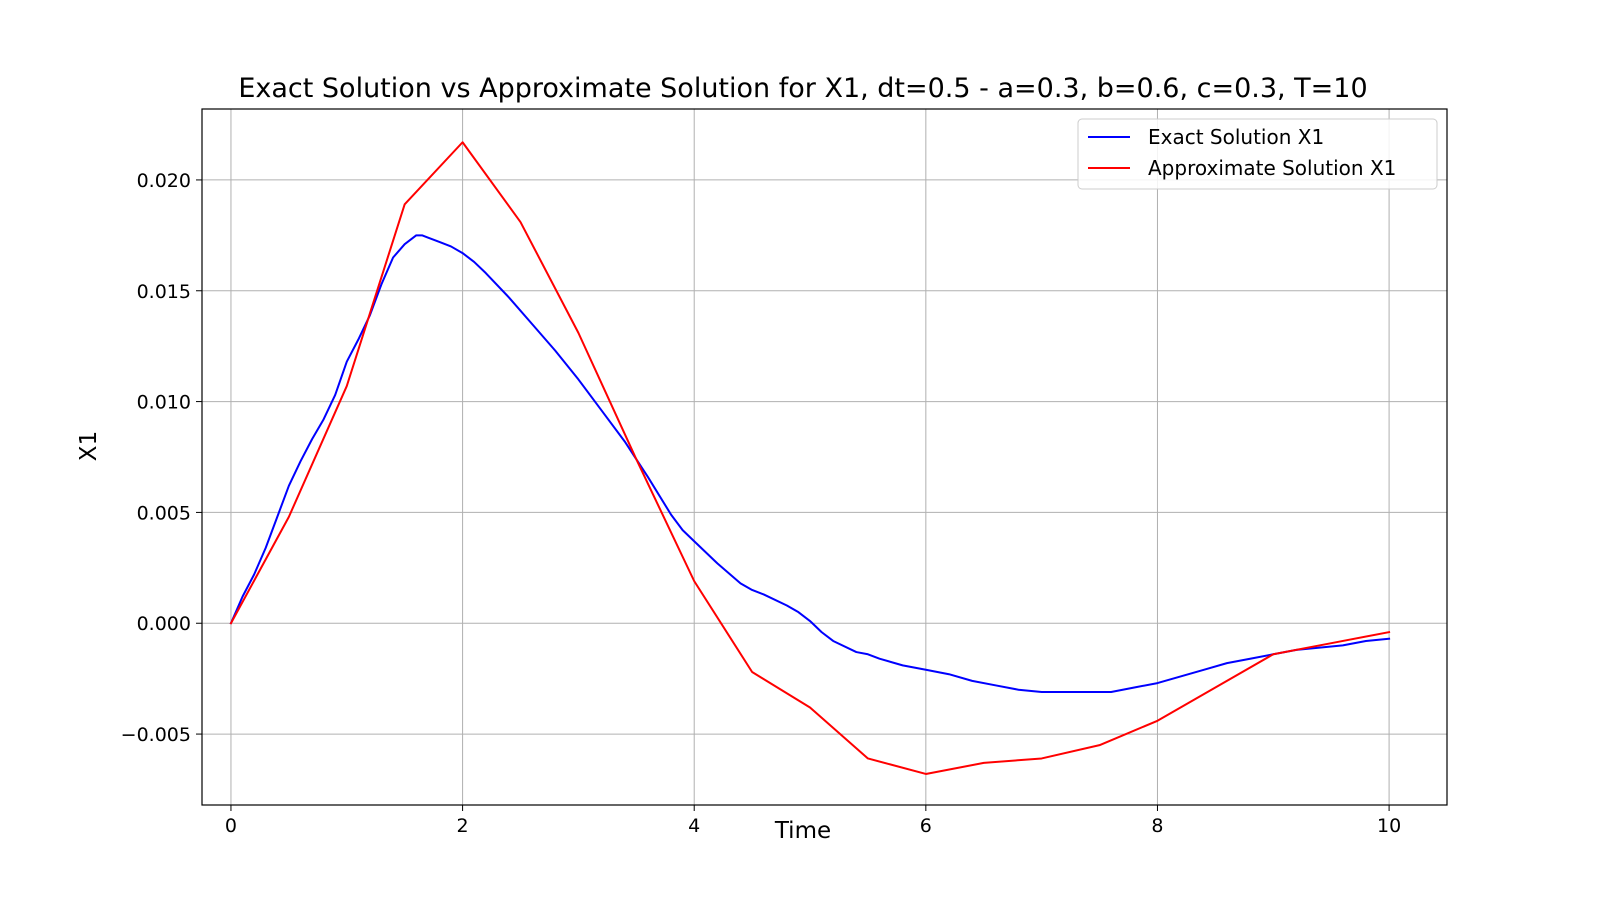  Describe the element at coordinates (802, 831) in the screenshot. I see `x-axis-title: Time` at that location.